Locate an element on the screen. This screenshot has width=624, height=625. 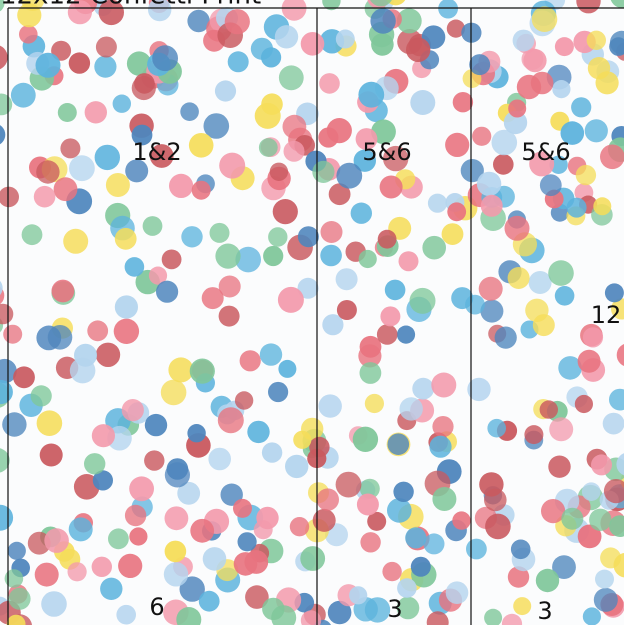
section-label: 6 is located at coordinates (156, 607).